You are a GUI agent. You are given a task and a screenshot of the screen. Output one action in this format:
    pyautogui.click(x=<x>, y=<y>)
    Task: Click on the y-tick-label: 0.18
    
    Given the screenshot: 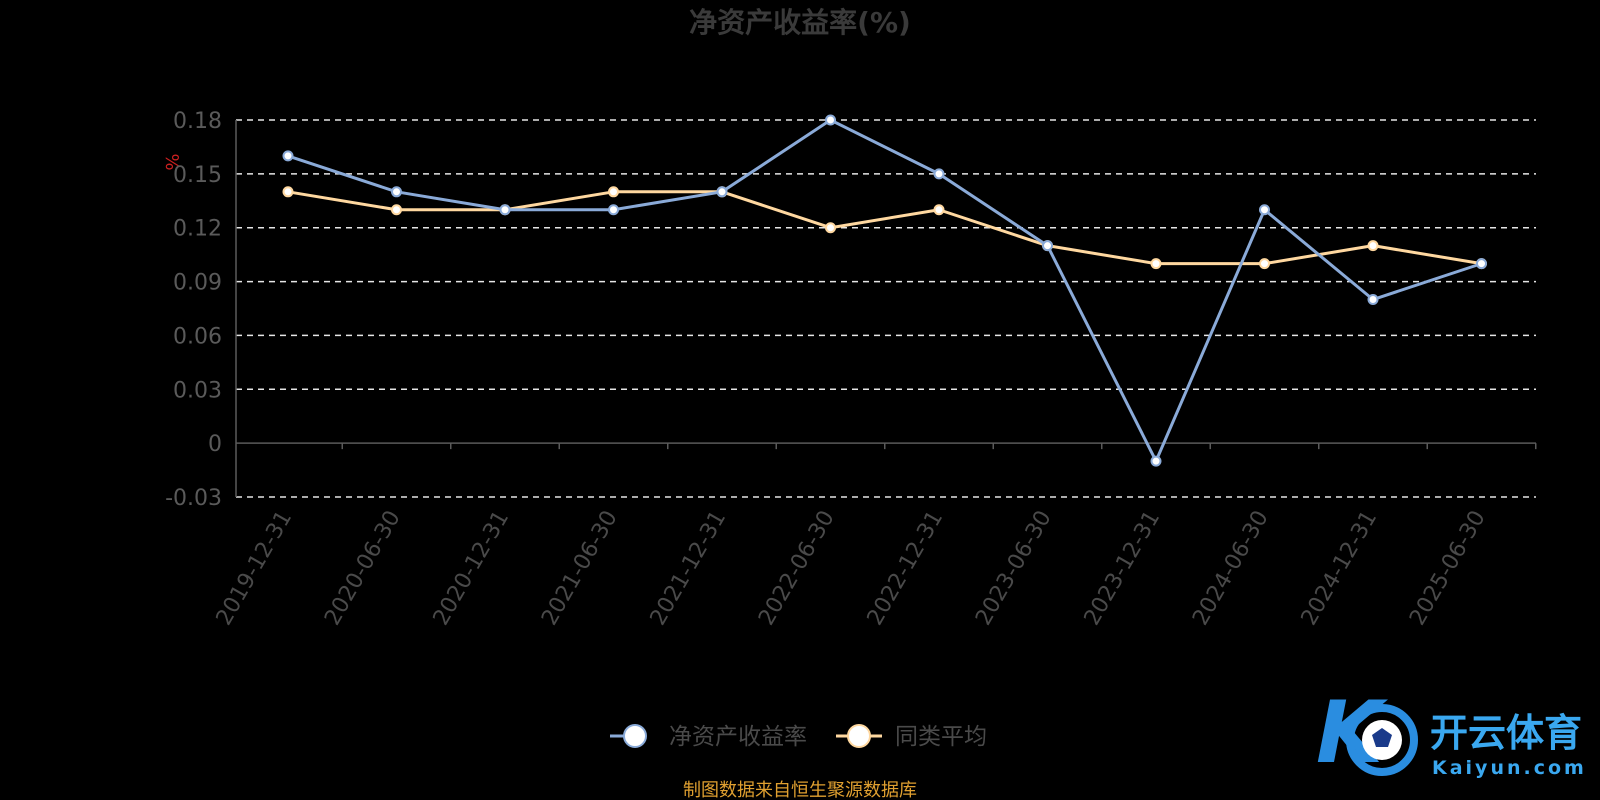 What is the action you would take?
    pyautogui.click(x=197, y=121)
    